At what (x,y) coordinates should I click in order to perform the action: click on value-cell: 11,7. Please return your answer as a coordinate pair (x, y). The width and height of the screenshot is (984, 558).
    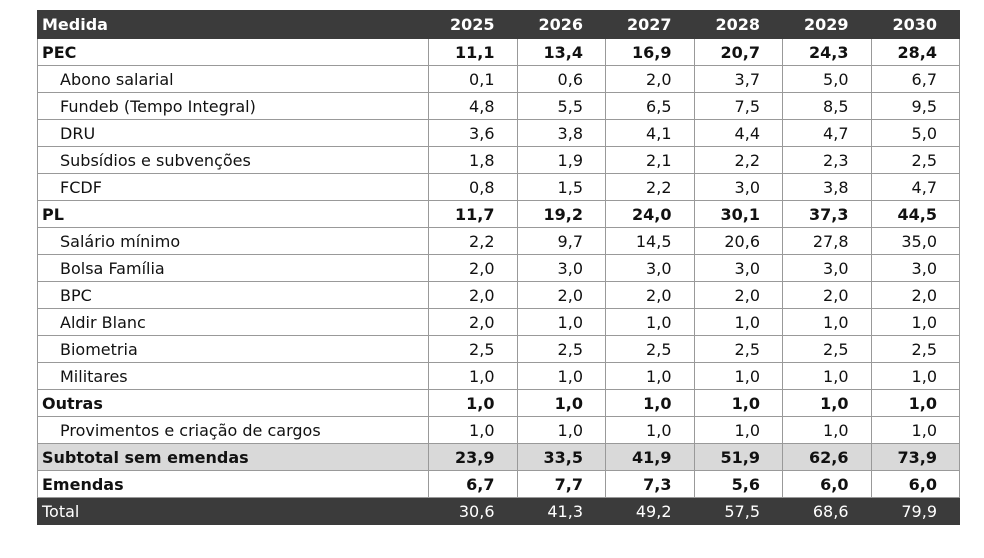
    Looking at the image, I should click on (473, 214).